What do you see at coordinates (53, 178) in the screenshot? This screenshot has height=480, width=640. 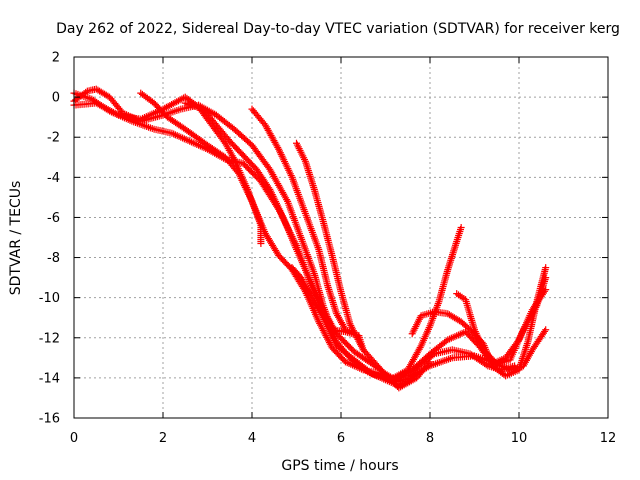 I see `y-tick-label: -4` at bounding box center [53, 178].